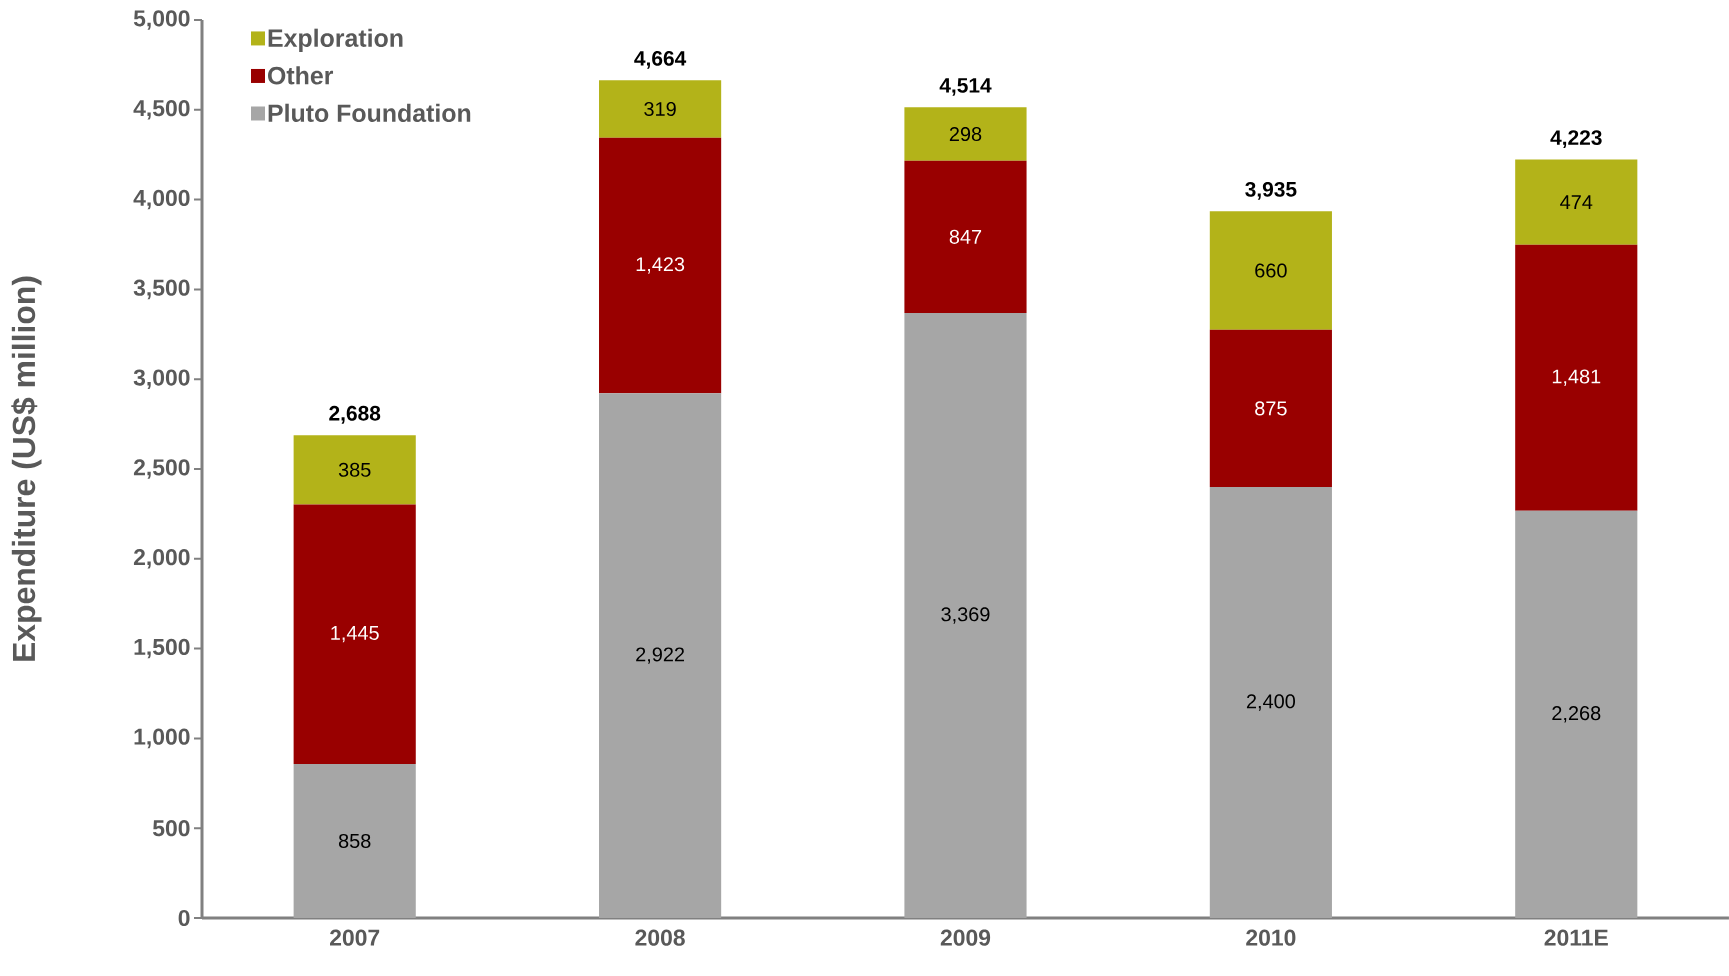 This screenshot has width=1729, height=976. I want to click on data-label: 385, so click(354, 469).